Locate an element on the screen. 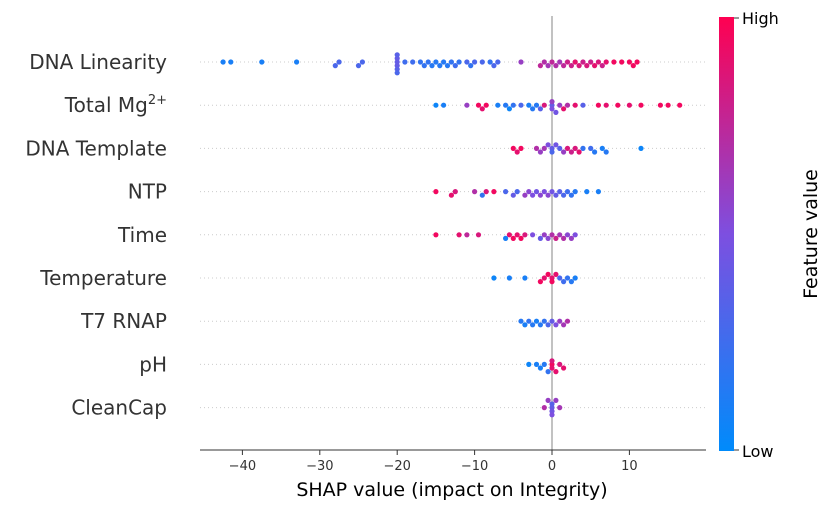 This screenshot has height=509, width=830. feature-label: DNA Linearity is located at coordinates (98, 62).